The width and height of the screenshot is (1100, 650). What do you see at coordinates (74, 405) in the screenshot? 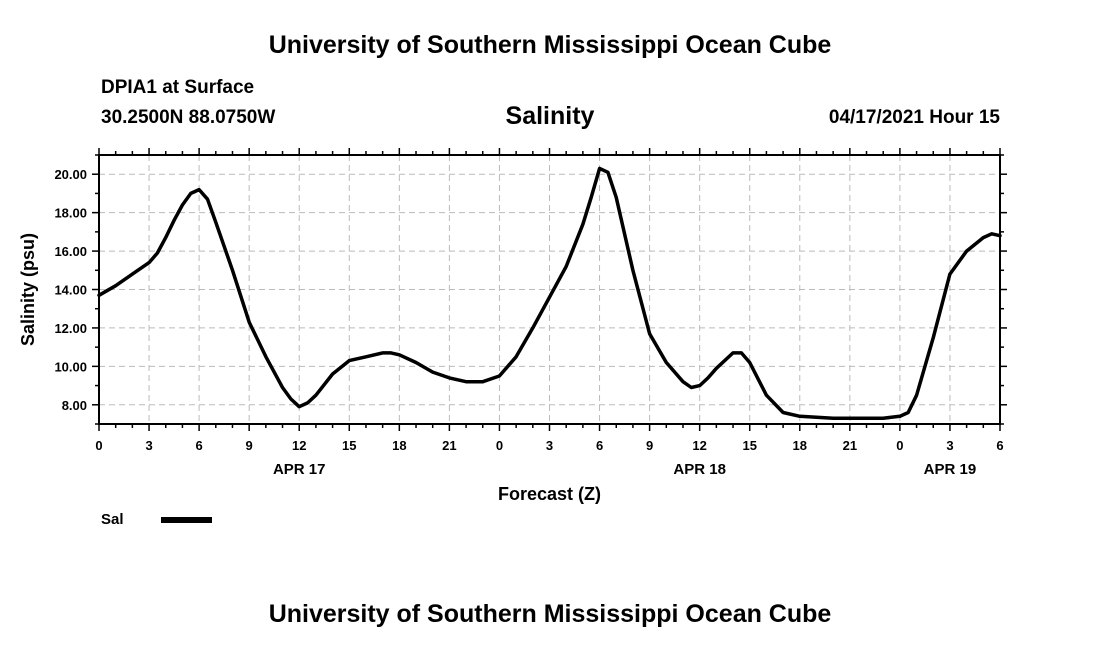
I see `y-tick-label: 8.00` at bounding box center [74, 405].